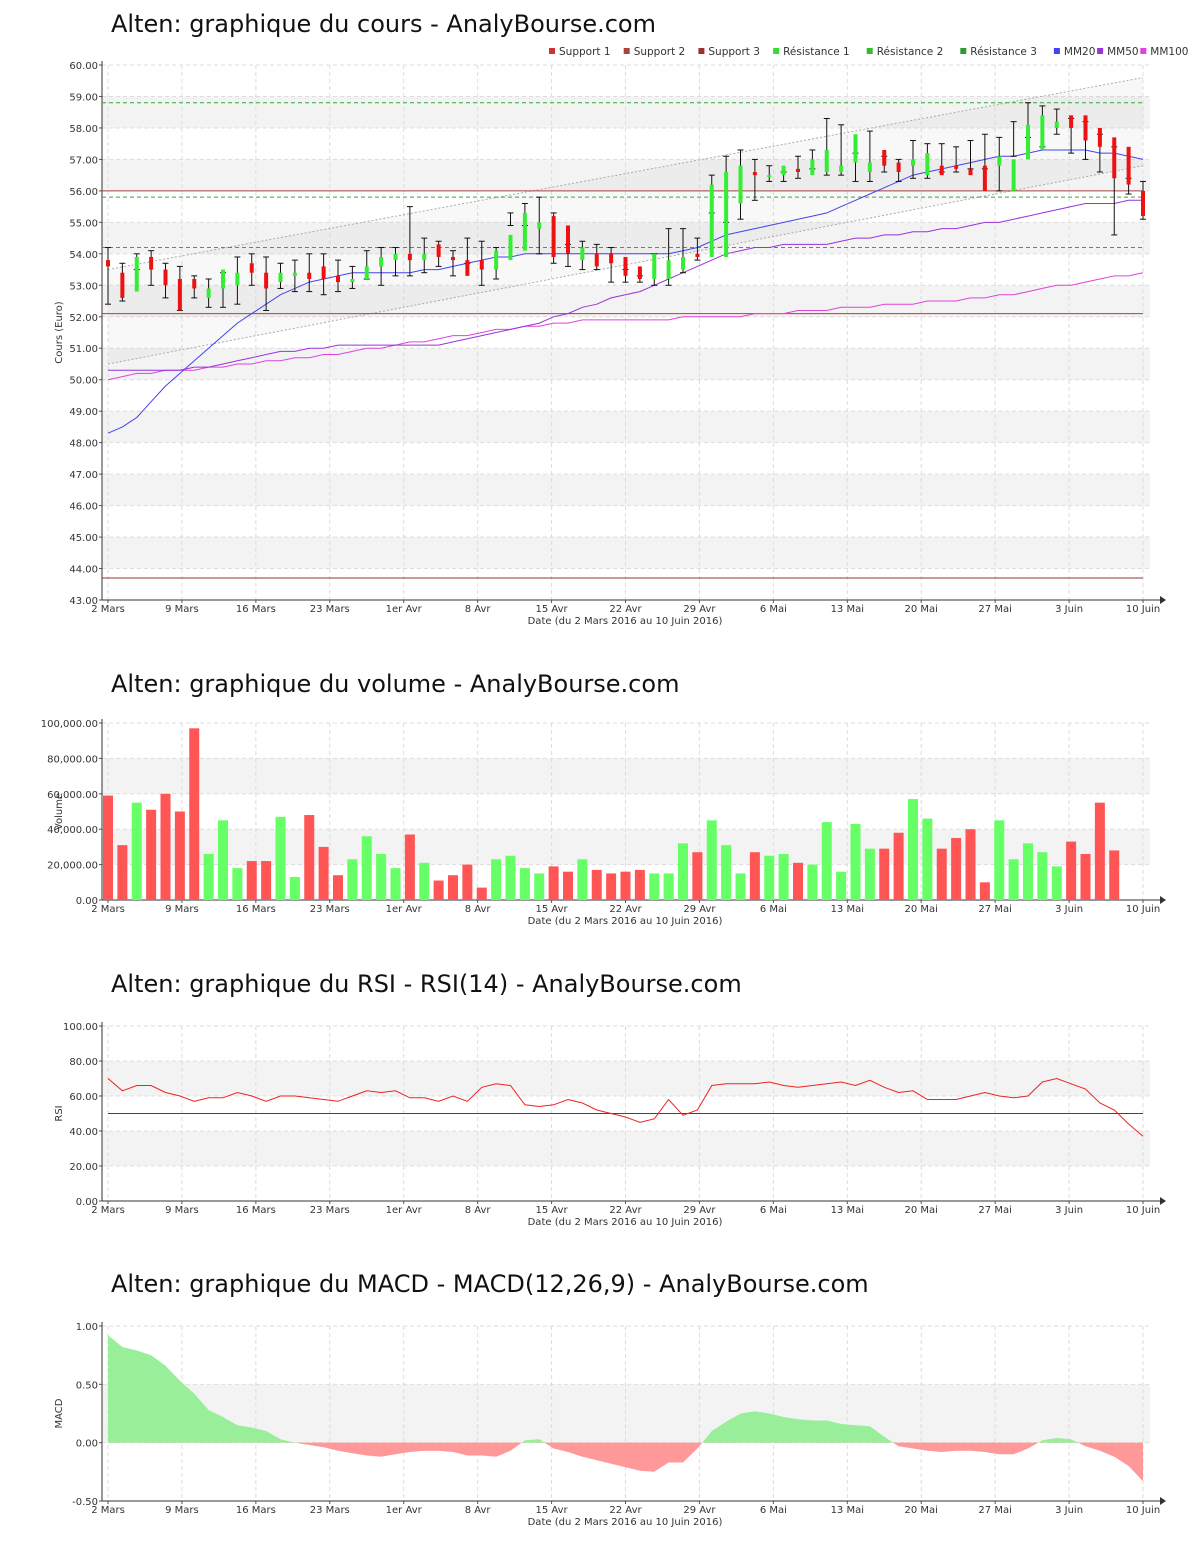  What do you see at coordinates (994, 1210) in the screenshot?
I see `rsi-xtick-label: 27 Mai` at bounding box center [994, 1210].